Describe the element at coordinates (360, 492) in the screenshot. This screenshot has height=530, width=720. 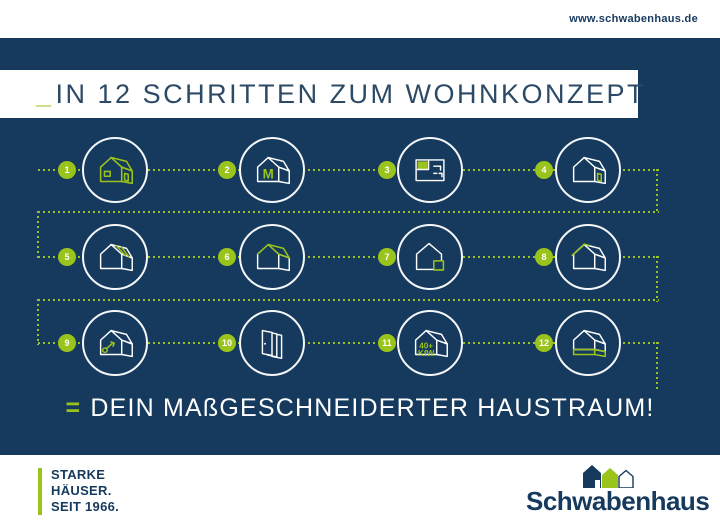
I see `footer: STARKE HÄUSER. SEIT 1966. Schwabenhaus` at that location.